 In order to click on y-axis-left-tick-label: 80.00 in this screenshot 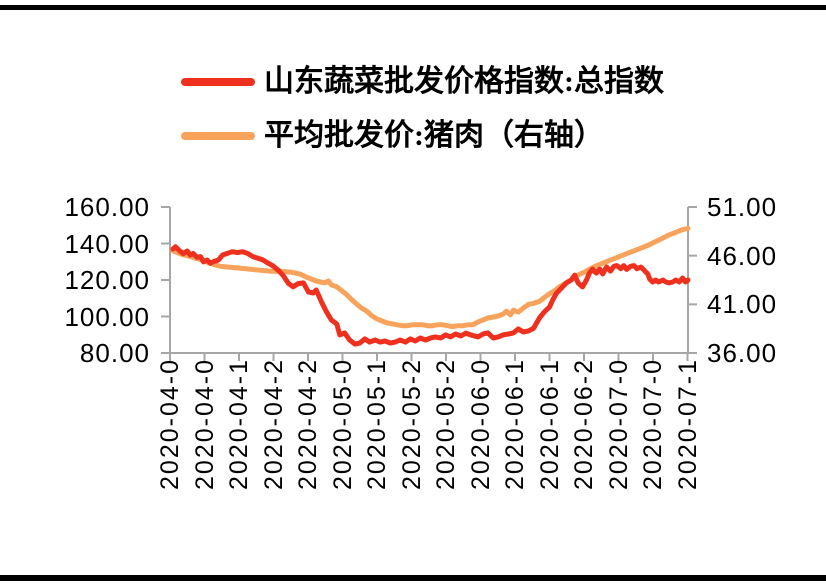, I will do `click(114, 353)`.